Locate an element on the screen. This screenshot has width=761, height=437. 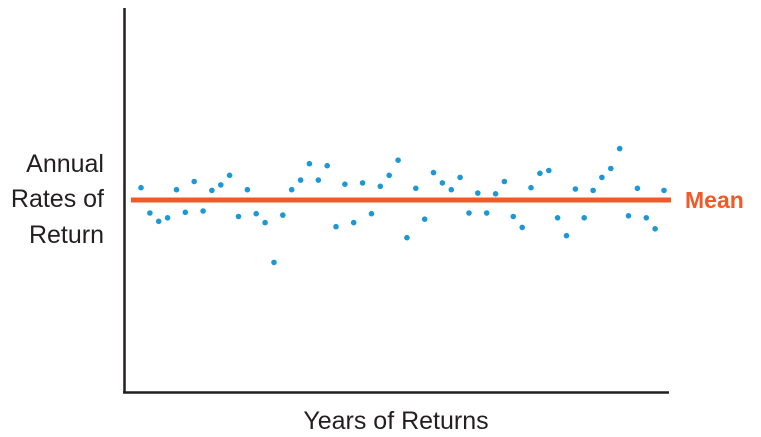
y-axis-label: Annual Rates of Return is located at coordinates (57, 199).